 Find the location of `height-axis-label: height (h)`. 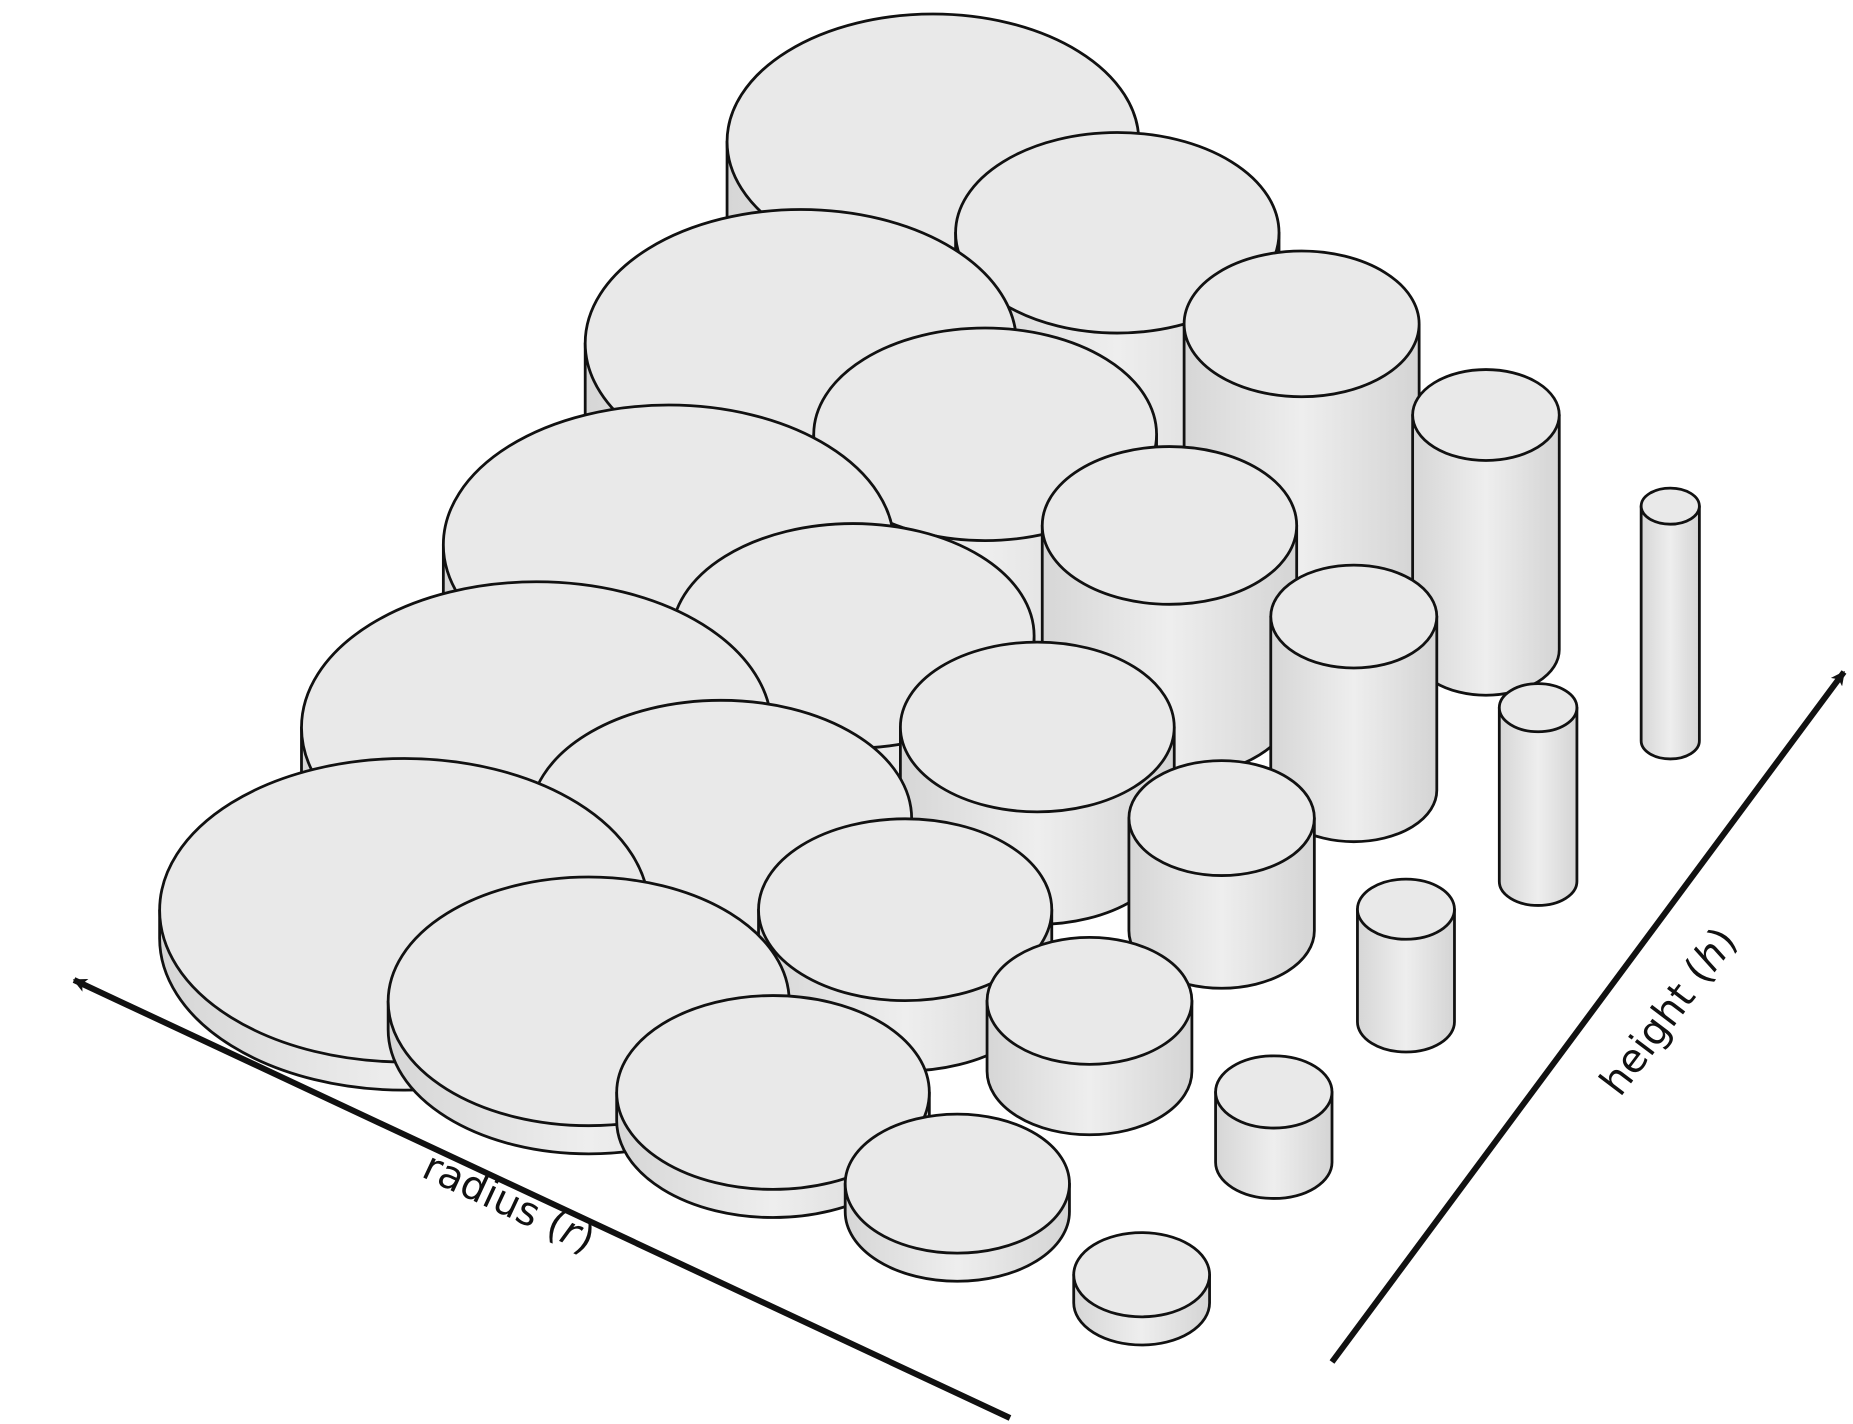

height-axis-label: height (h) is located at coordinates (1668, 1011).